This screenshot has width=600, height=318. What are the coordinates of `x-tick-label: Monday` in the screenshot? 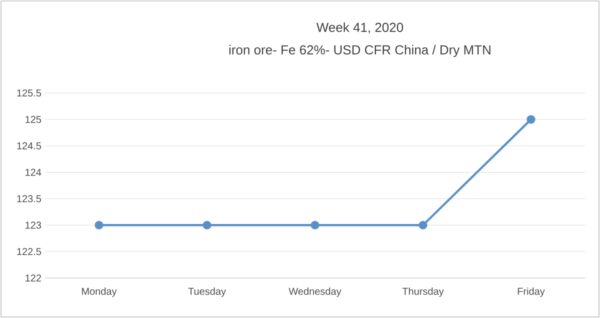 It's located at (99, 292).